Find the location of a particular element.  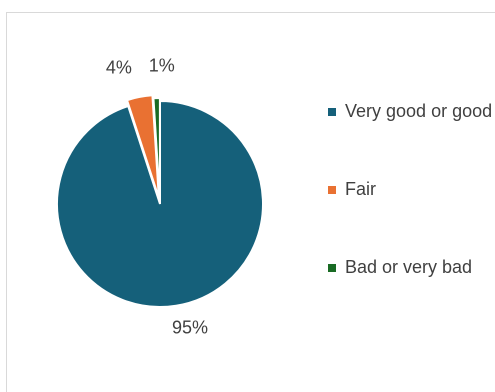

slice-fair is located at coordinates (142, 146).